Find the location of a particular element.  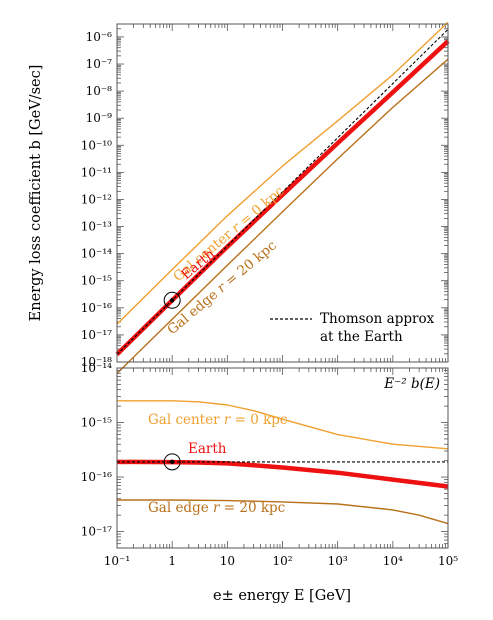

x-tick-label: 10³ is located at coordinates (338, 561).